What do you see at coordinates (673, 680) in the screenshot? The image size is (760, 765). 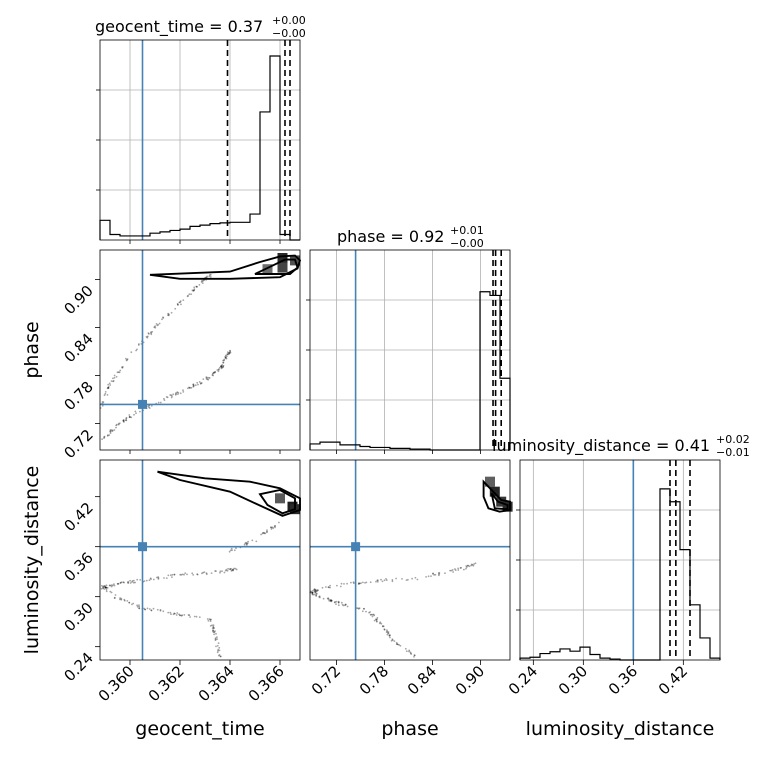 I see `xtick-label: 0.42` at bounding box center [673, 680].